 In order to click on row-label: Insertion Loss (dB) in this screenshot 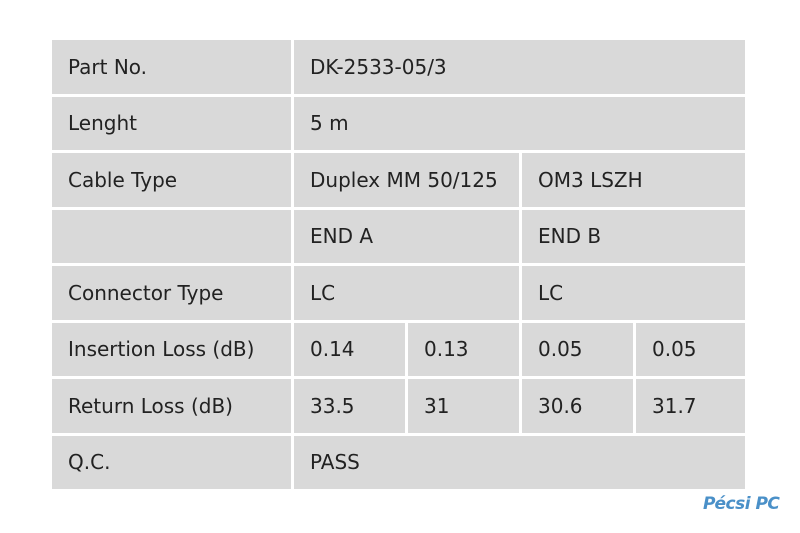, I will do `click(173, 350)`.